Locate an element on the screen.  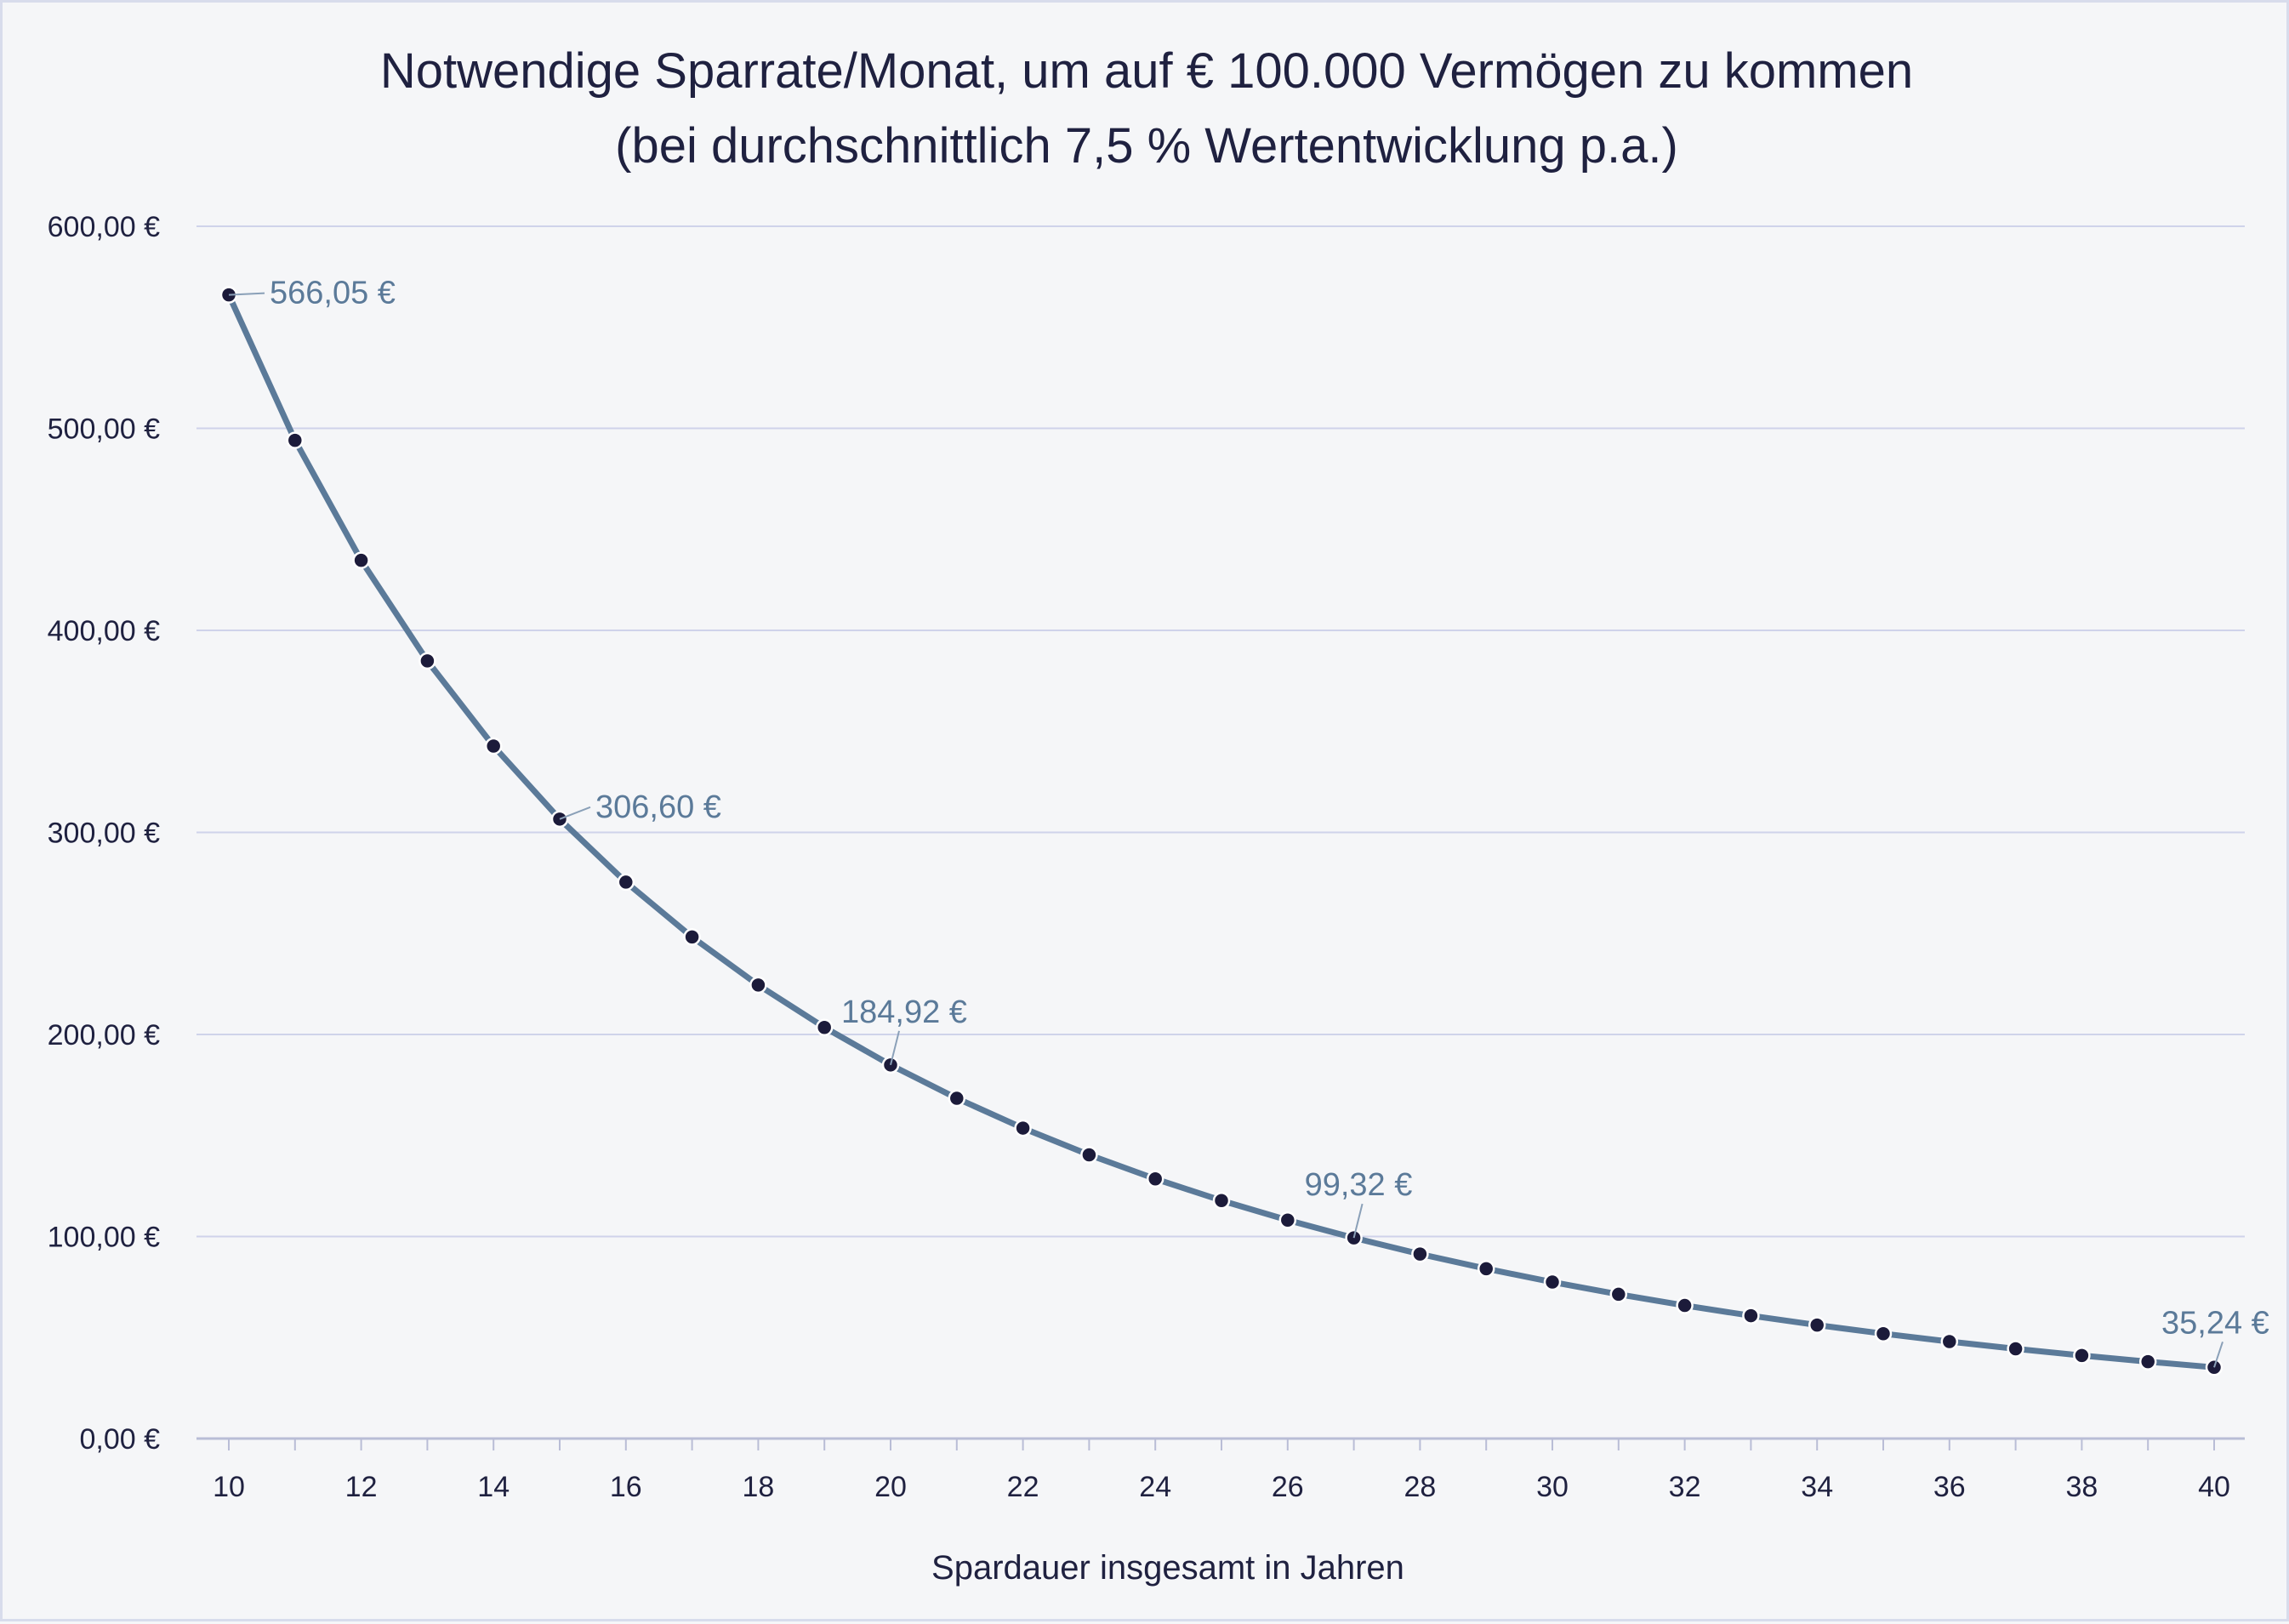
y-tick-label: 400,00 € is located at coordinates (104, 631).